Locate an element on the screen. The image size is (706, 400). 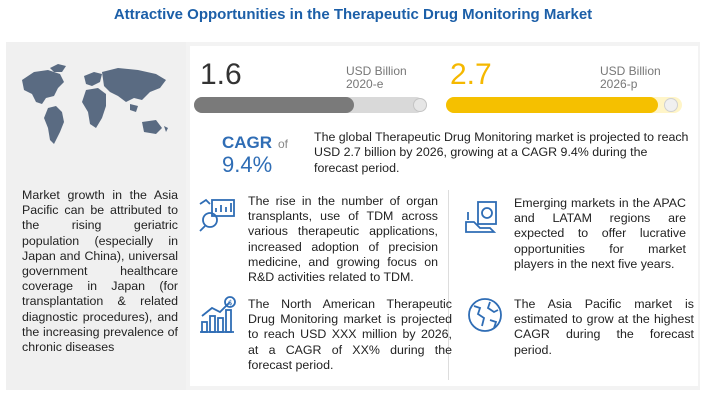
bar-2020-knob is located at coordinates (420, 105).